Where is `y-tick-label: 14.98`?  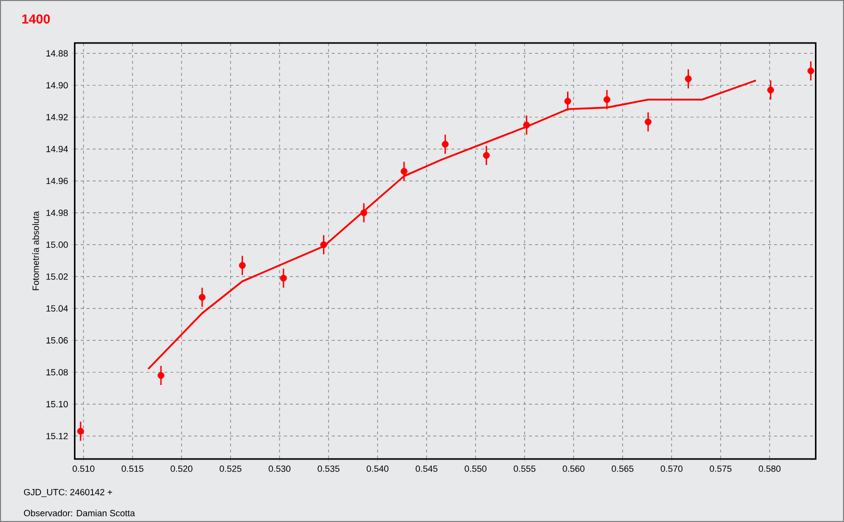 y-tick-label: 14.98 is located at coordinates (57, 213).